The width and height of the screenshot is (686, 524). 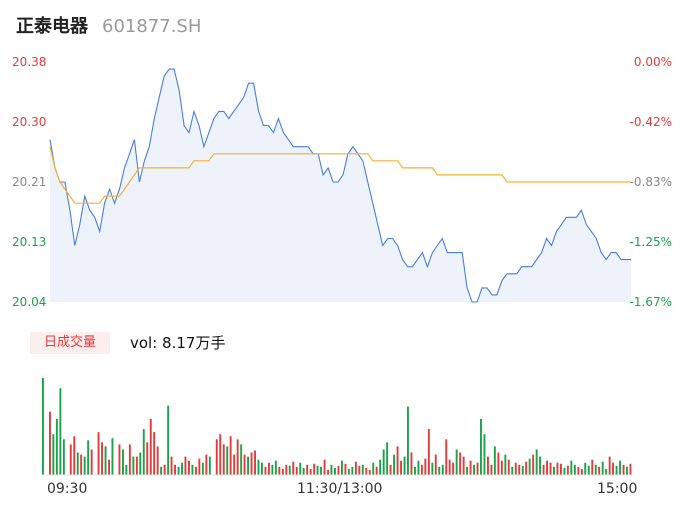 What do you see at coordinates (651, 302) in the screenshot?
I see `right-tick-label: -1.67%` at bounding box center [651, 302].